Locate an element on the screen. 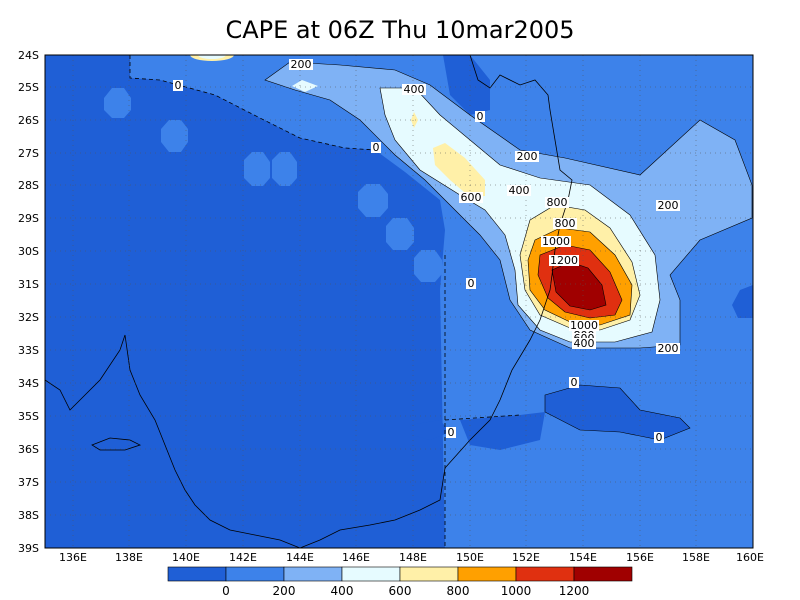 The height and width of the screenshot is (600, 800). cape-band-lt0-south is located at coordinates (617, 412).